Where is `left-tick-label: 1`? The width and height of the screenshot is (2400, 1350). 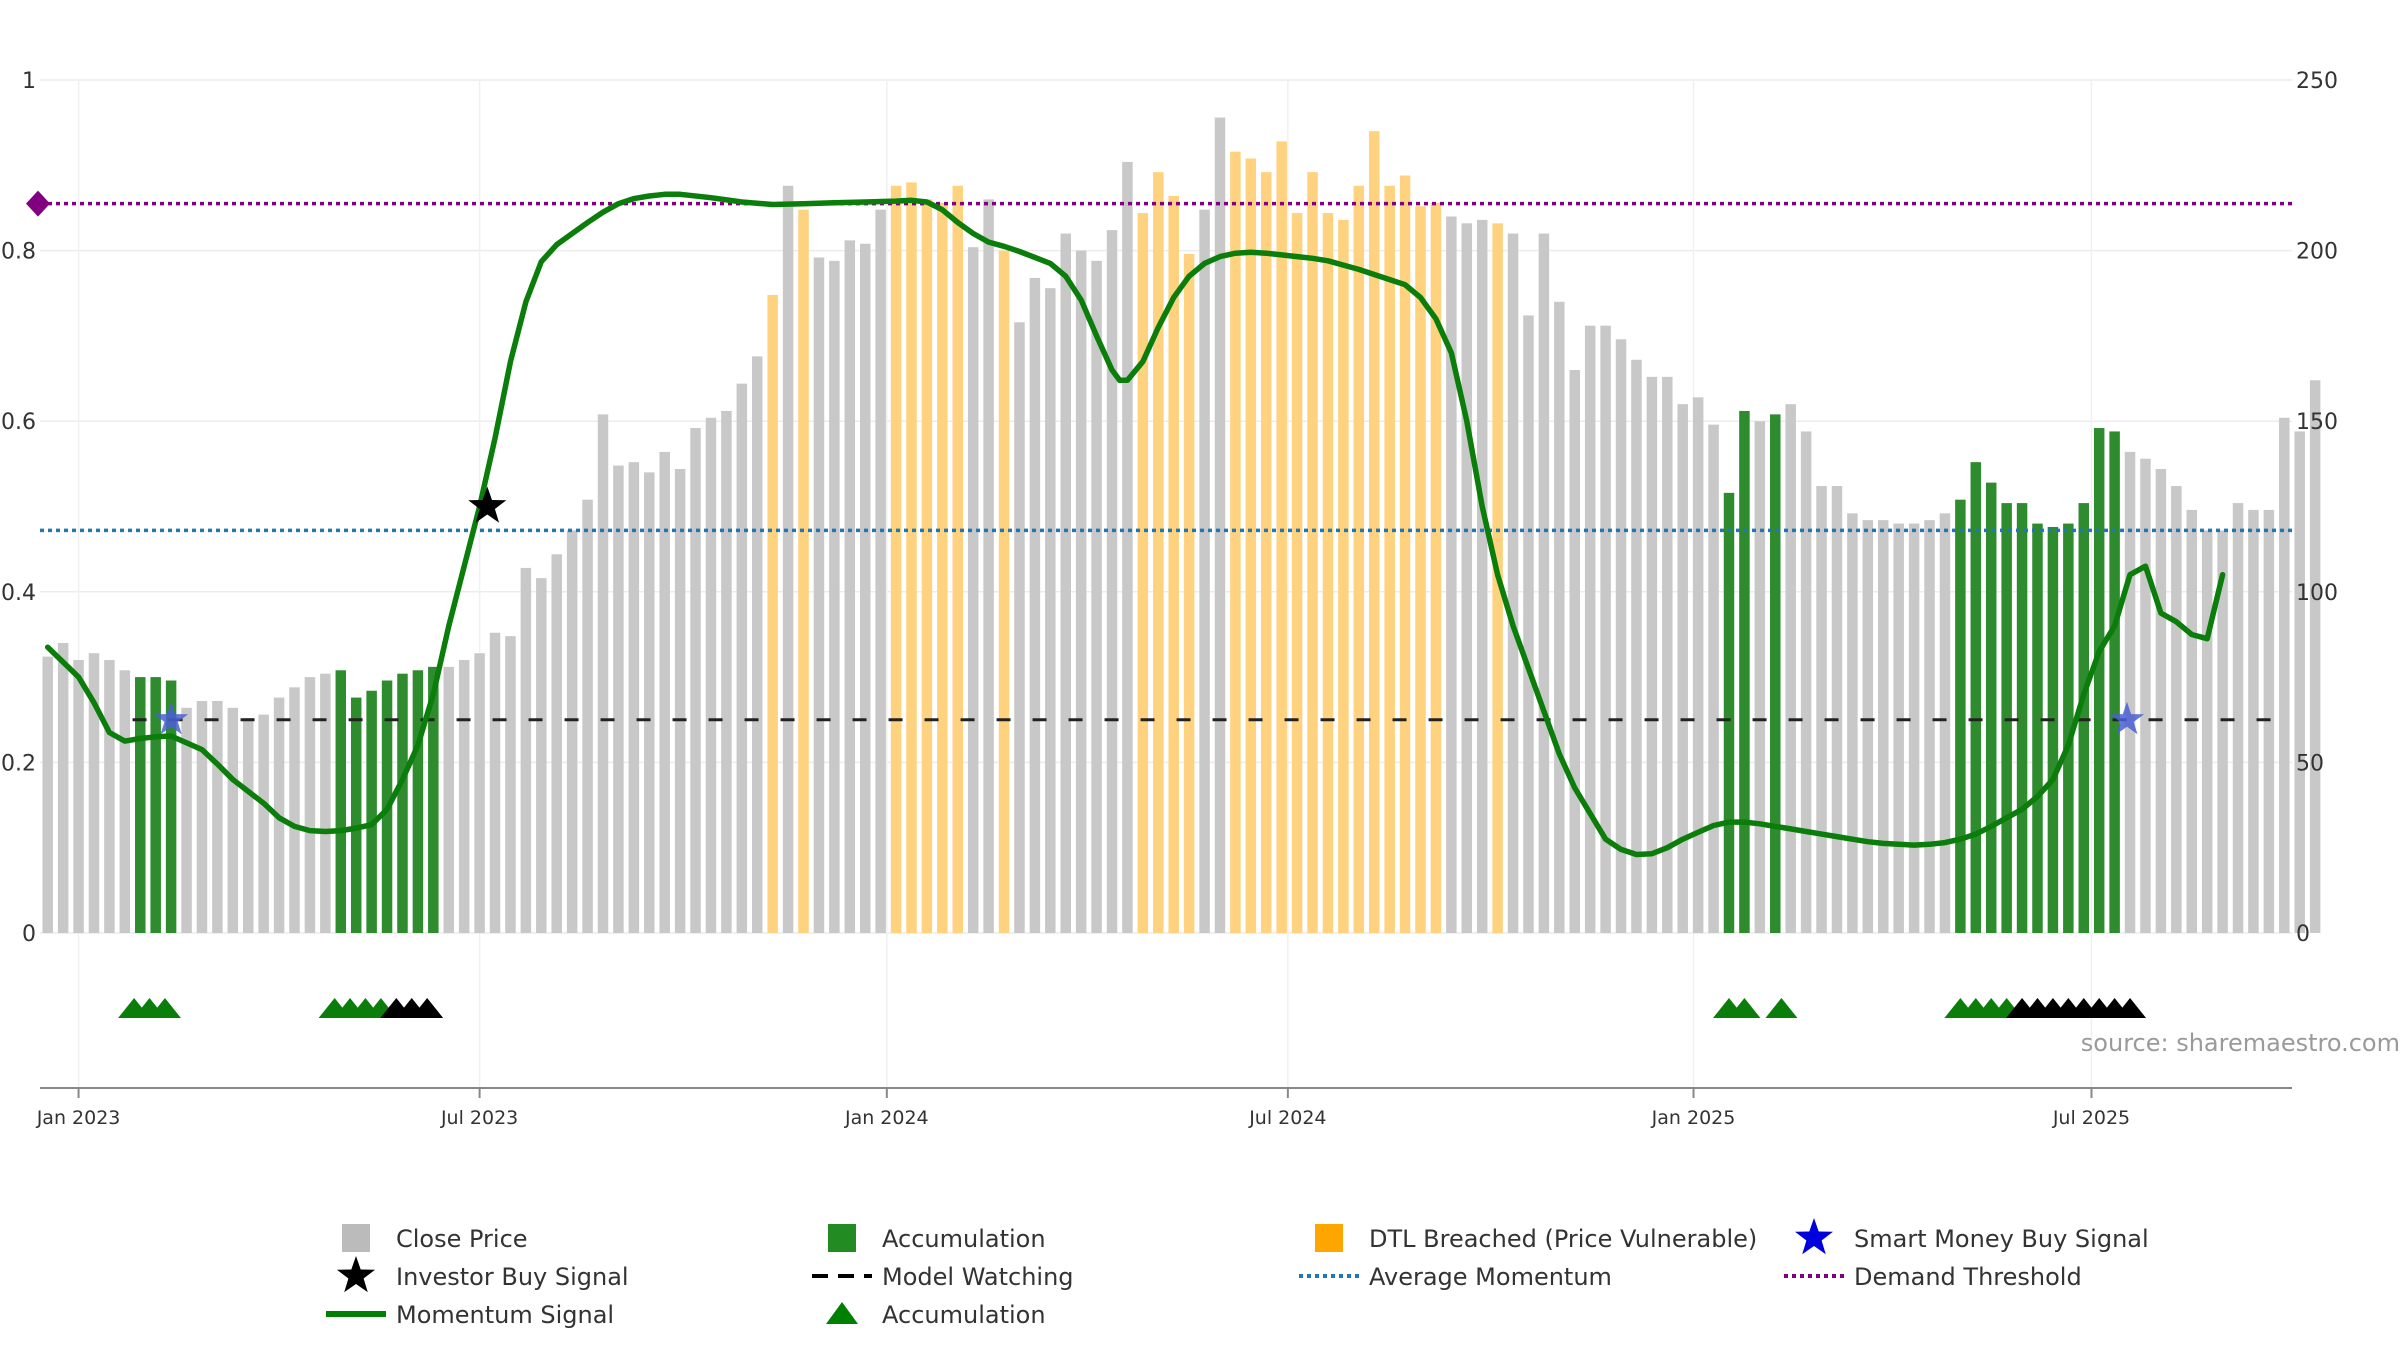 left-tick-label: 1 is located at coordinates (29, 81).